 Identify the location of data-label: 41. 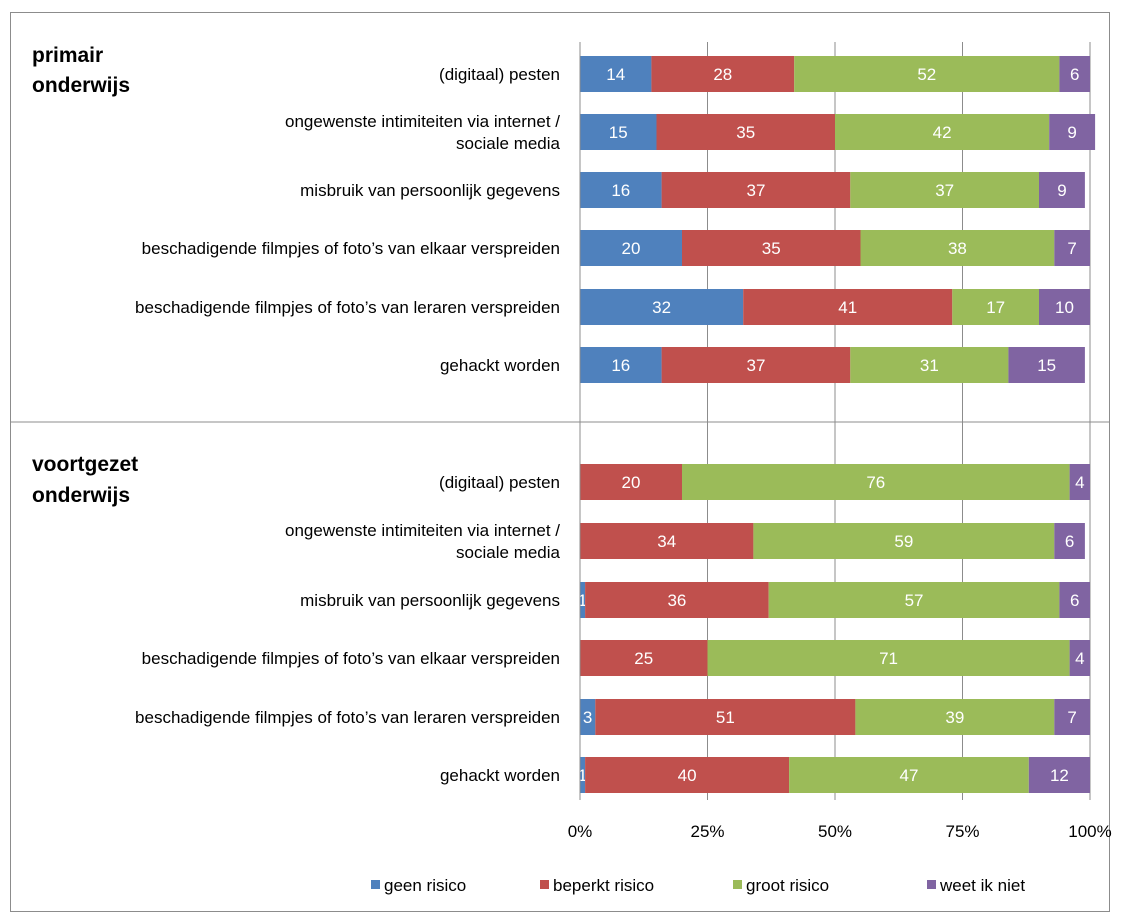
(847, 307).